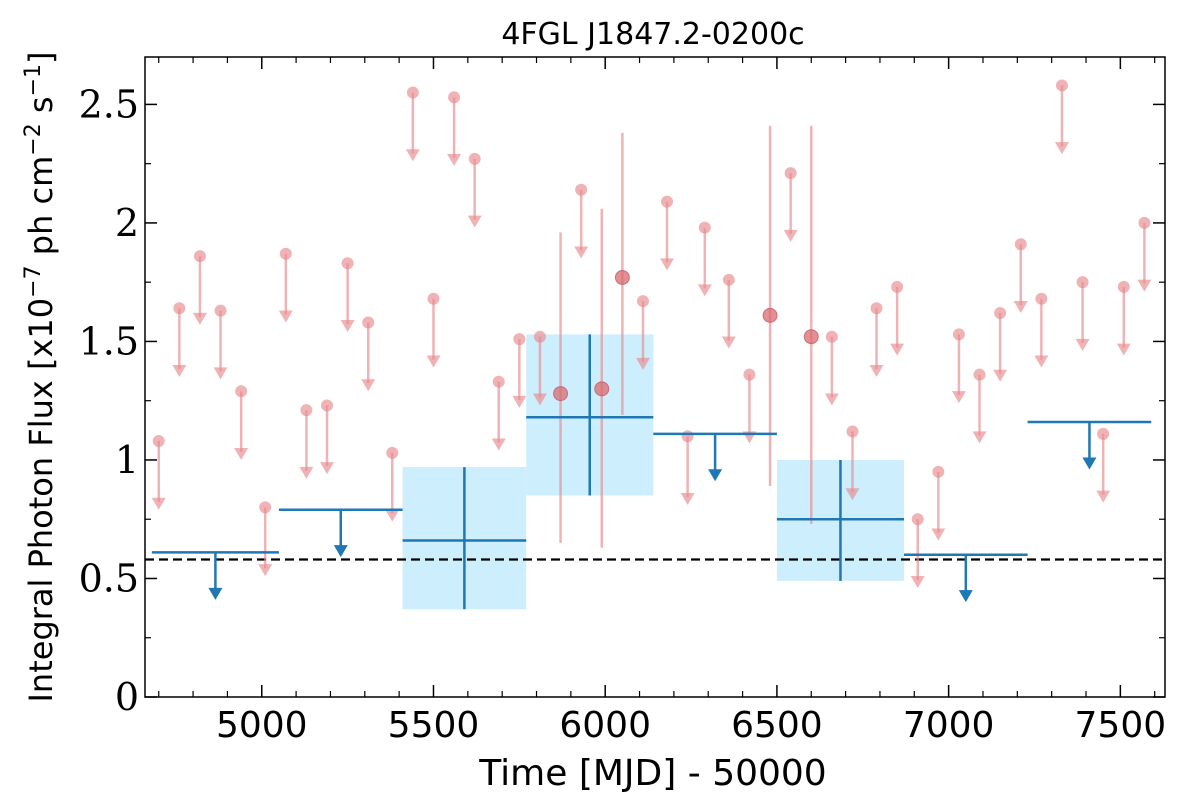 Image resolution: width=1200 pixels, height=800 pixels. What do you see at coordinates (127, 697) in the screenshot?
I see `y-tick-label: 0` at bounding box center [127, 697].